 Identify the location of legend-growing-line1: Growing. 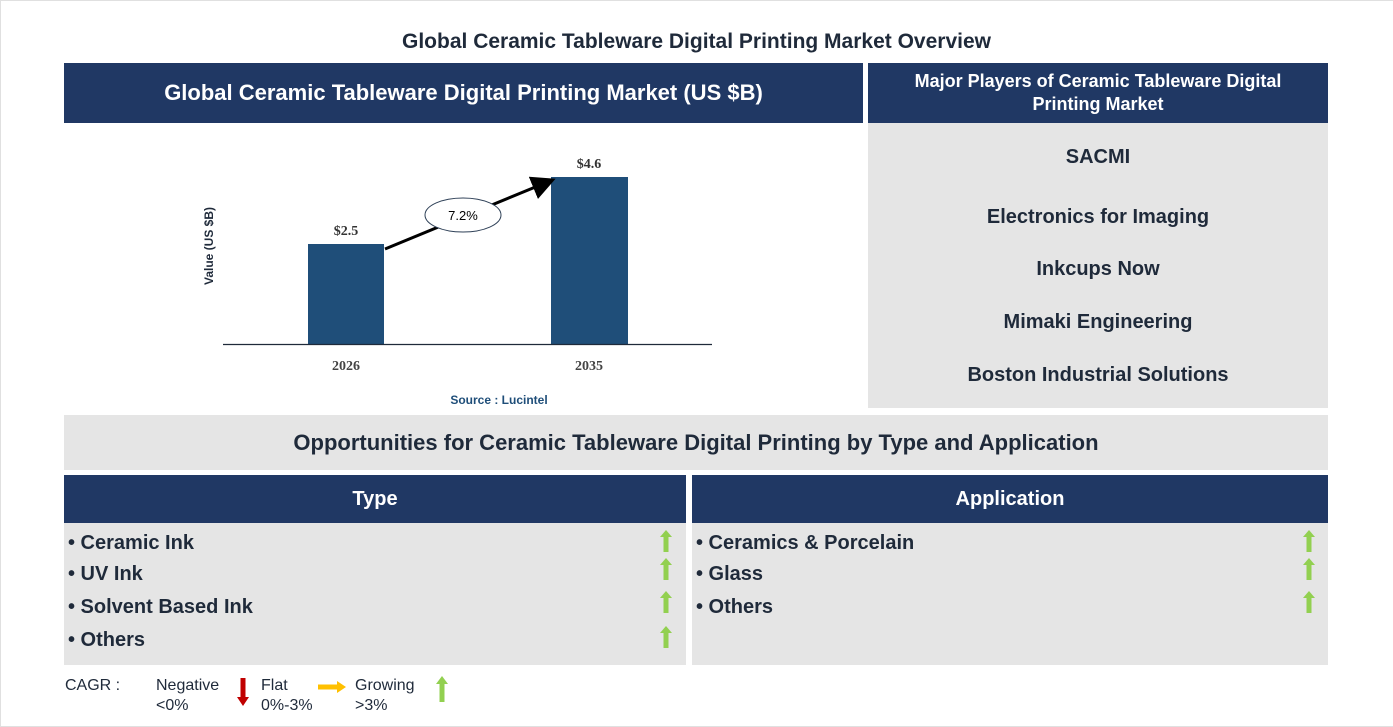
(385, 685).